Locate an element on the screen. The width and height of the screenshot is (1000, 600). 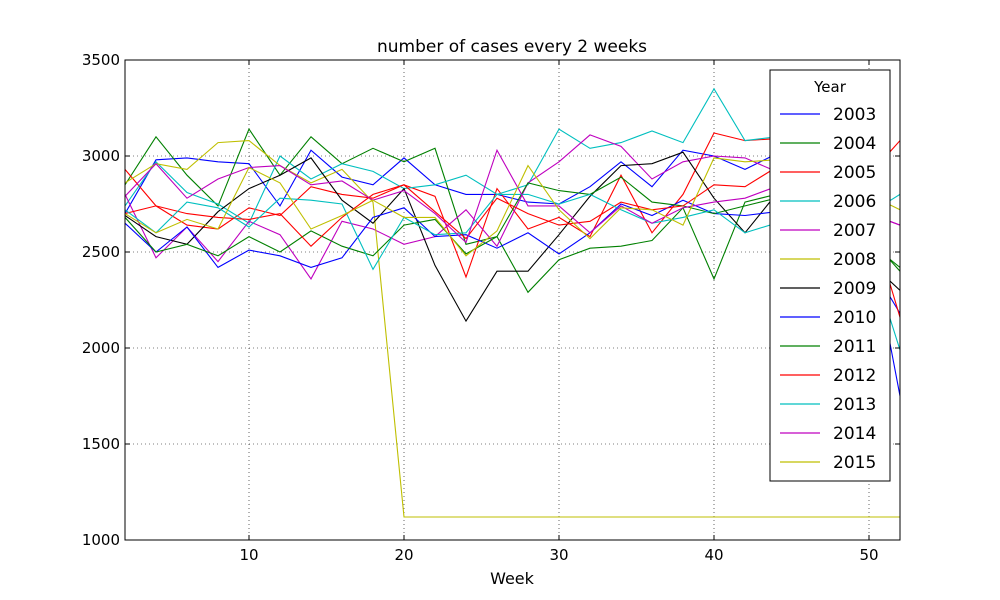
legend-label-2010: 2010 is located at coordinates (854, 318).